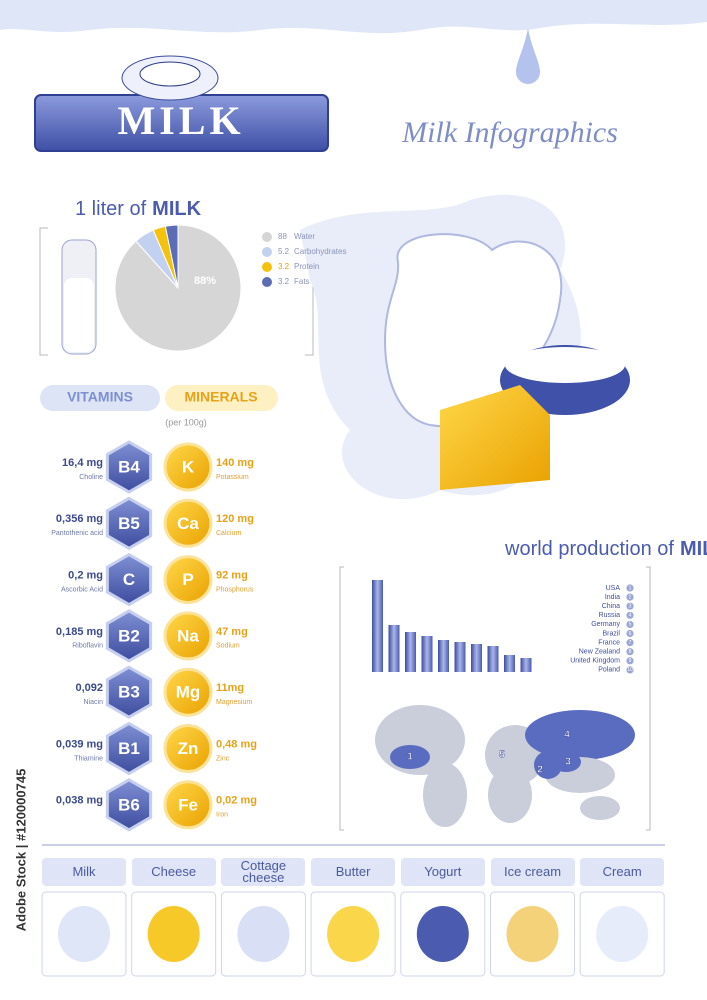 This screenshot has height=1000, width=707. I want to click on legend-label: Water, so click(304, 236).